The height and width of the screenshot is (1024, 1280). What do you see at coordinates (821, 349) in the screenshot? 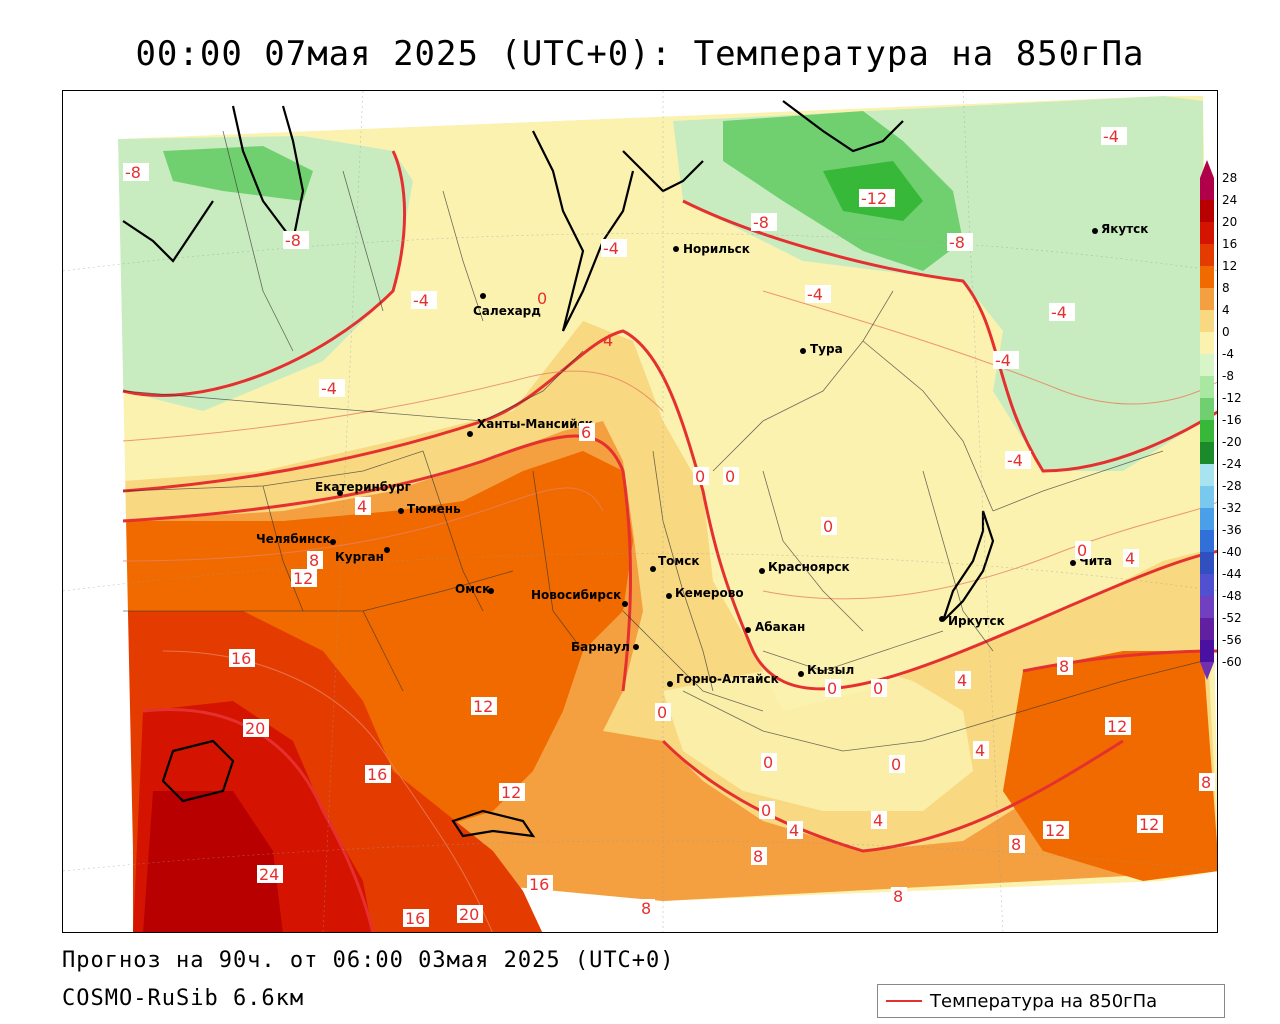
I see `city-tura: Тура` at bounding box center [821, 349].